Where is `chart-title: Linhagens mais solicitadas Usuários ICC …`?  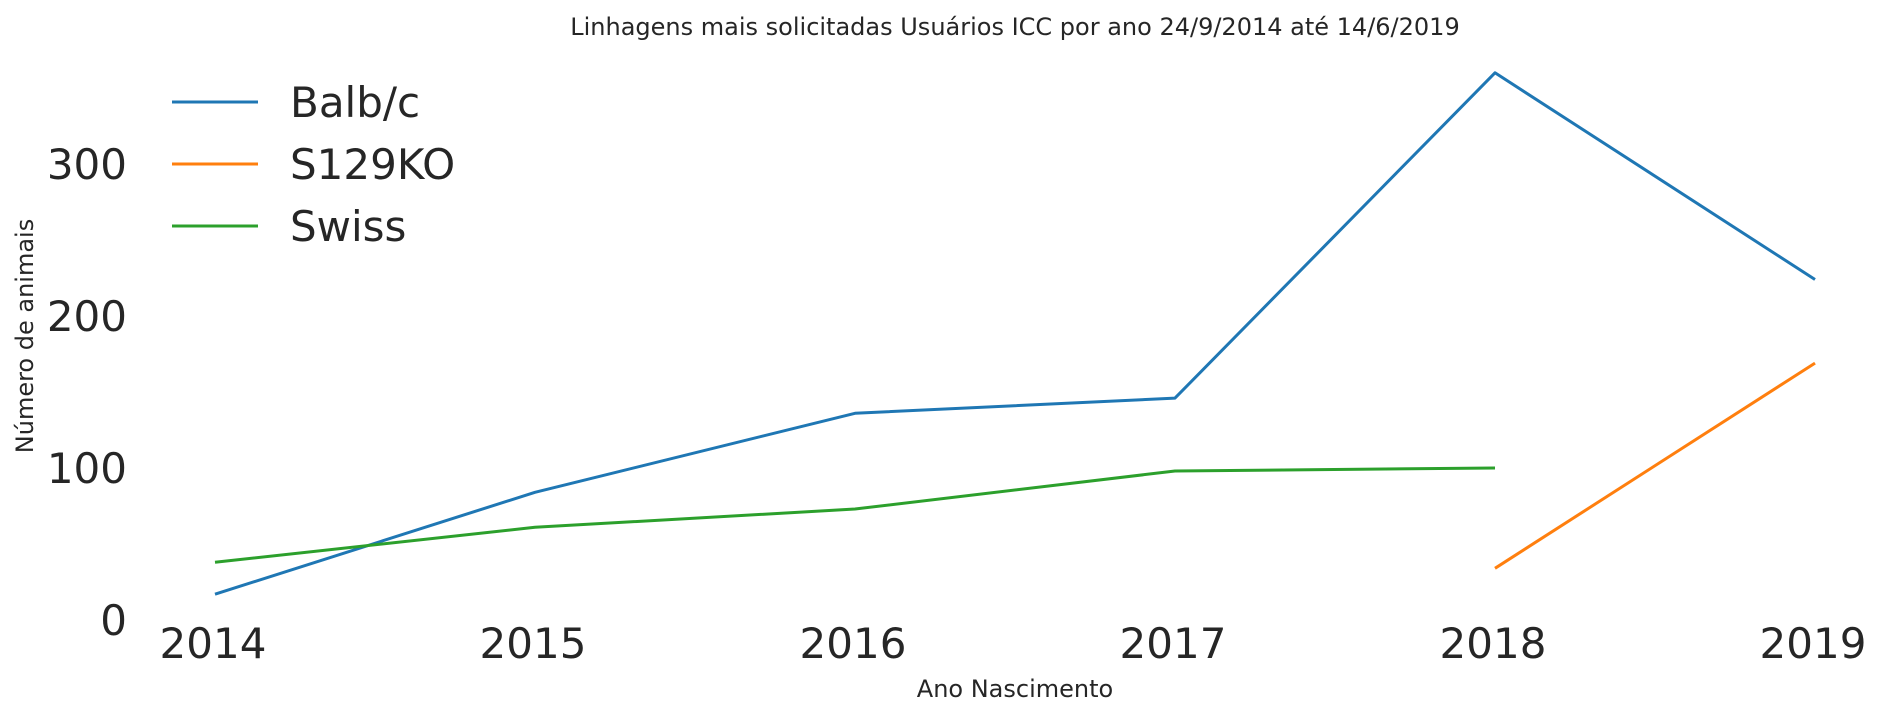 chart-title: Linhagens mais solicitadas Usuários ICC … is located at coordinates (1014, 27).